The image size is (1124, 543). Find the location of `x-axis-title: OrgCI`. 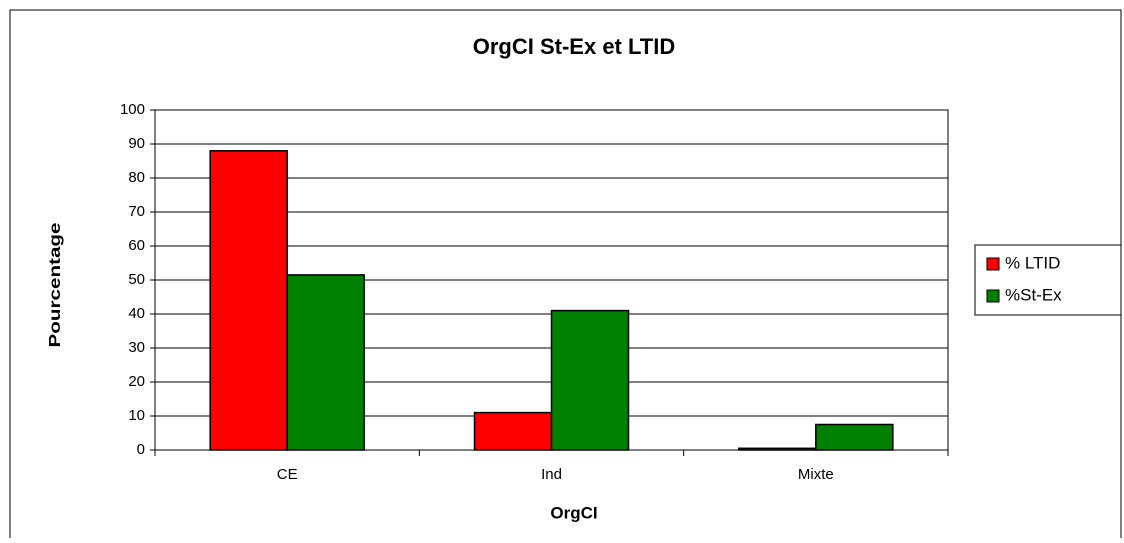

x-axis-title: OrgCI is located at coordinates (573, 512).